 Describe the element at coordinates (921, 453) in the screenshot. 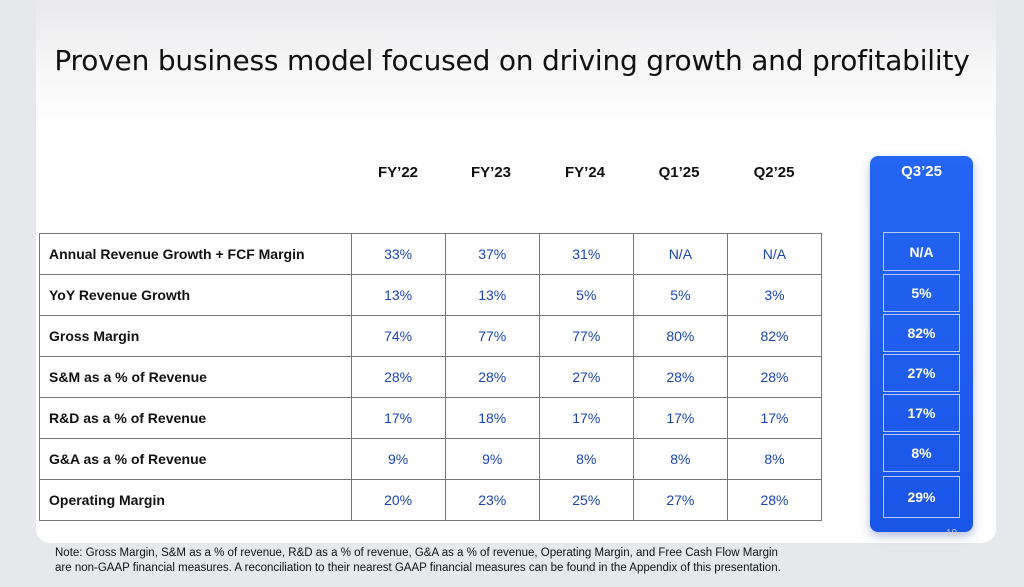

I see `highlight-cell: 8%` at that location.